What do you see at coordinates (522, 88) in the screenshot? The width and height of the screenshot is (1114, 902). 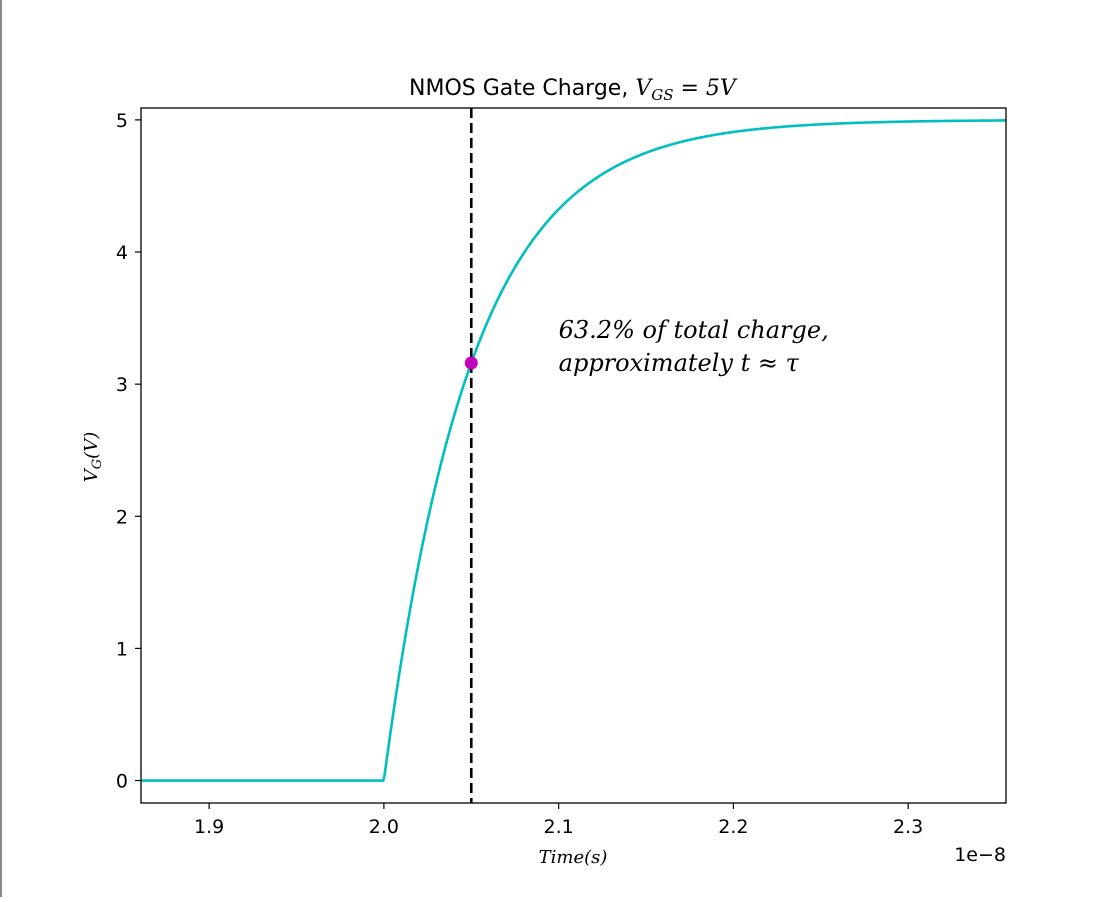 I see `chart-title-text: NMOS Gate Charge,` at bounding box center [522, 88].